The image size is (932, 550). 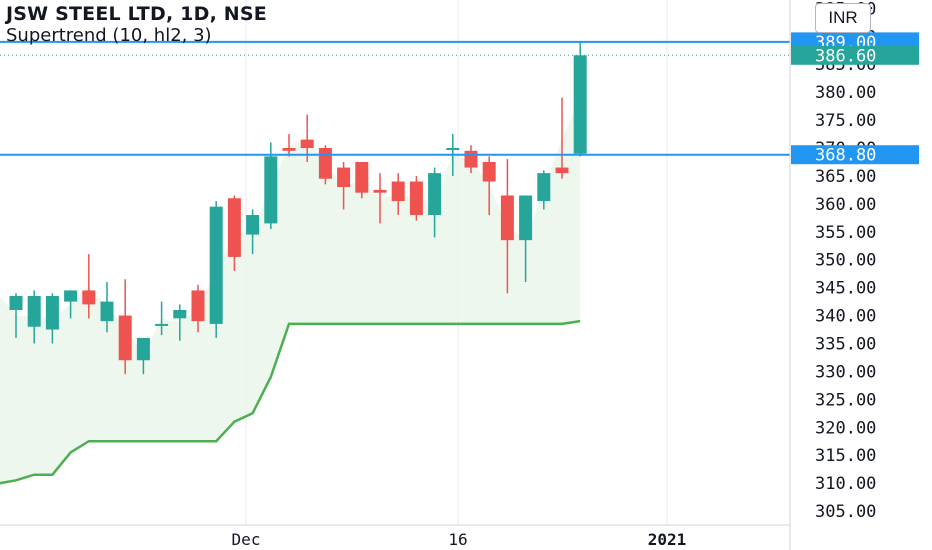 I want to click on time-tick-label: 2021, so click(x=667, y=539).